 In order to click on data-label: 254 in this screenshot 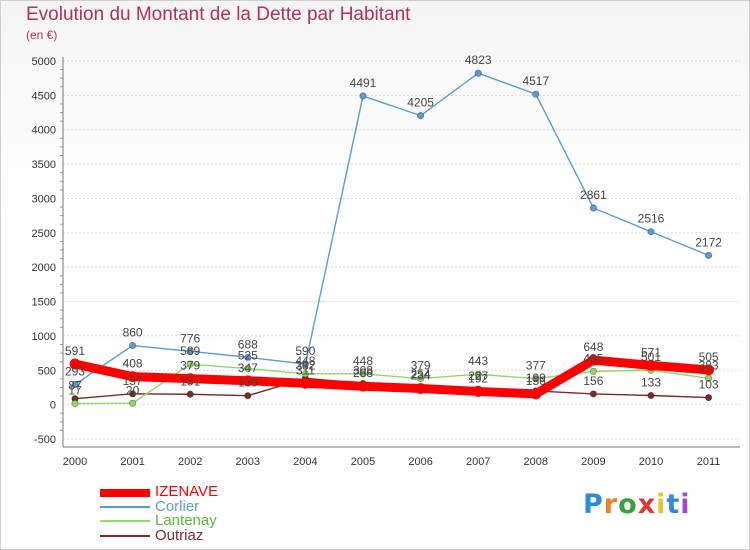, I will do `click(421, 374)`.